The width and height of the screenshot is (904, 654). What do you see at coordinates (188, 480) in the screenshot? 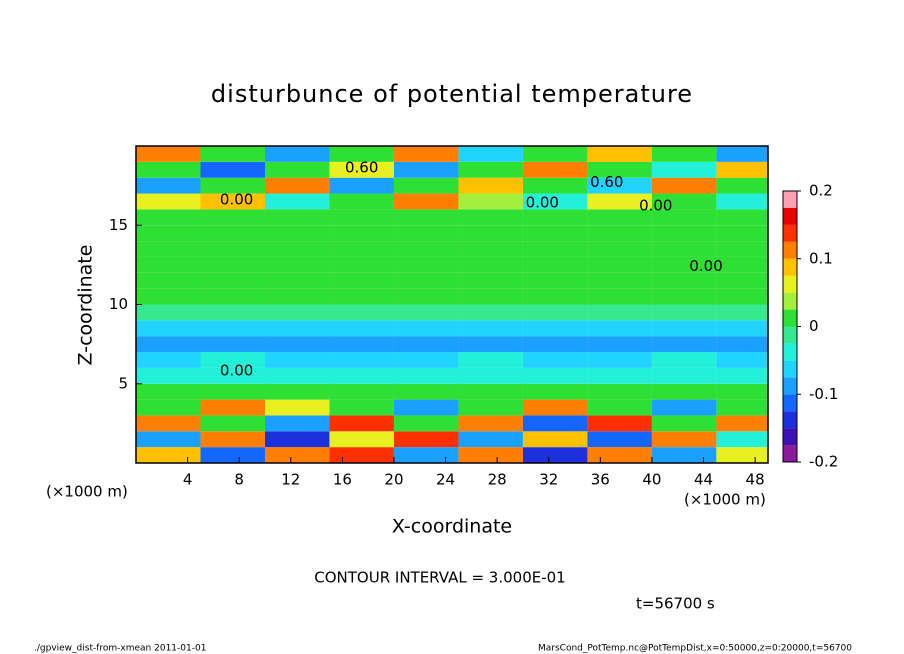
I see `x-tick-label: 4` at bounding box center [188, 480].